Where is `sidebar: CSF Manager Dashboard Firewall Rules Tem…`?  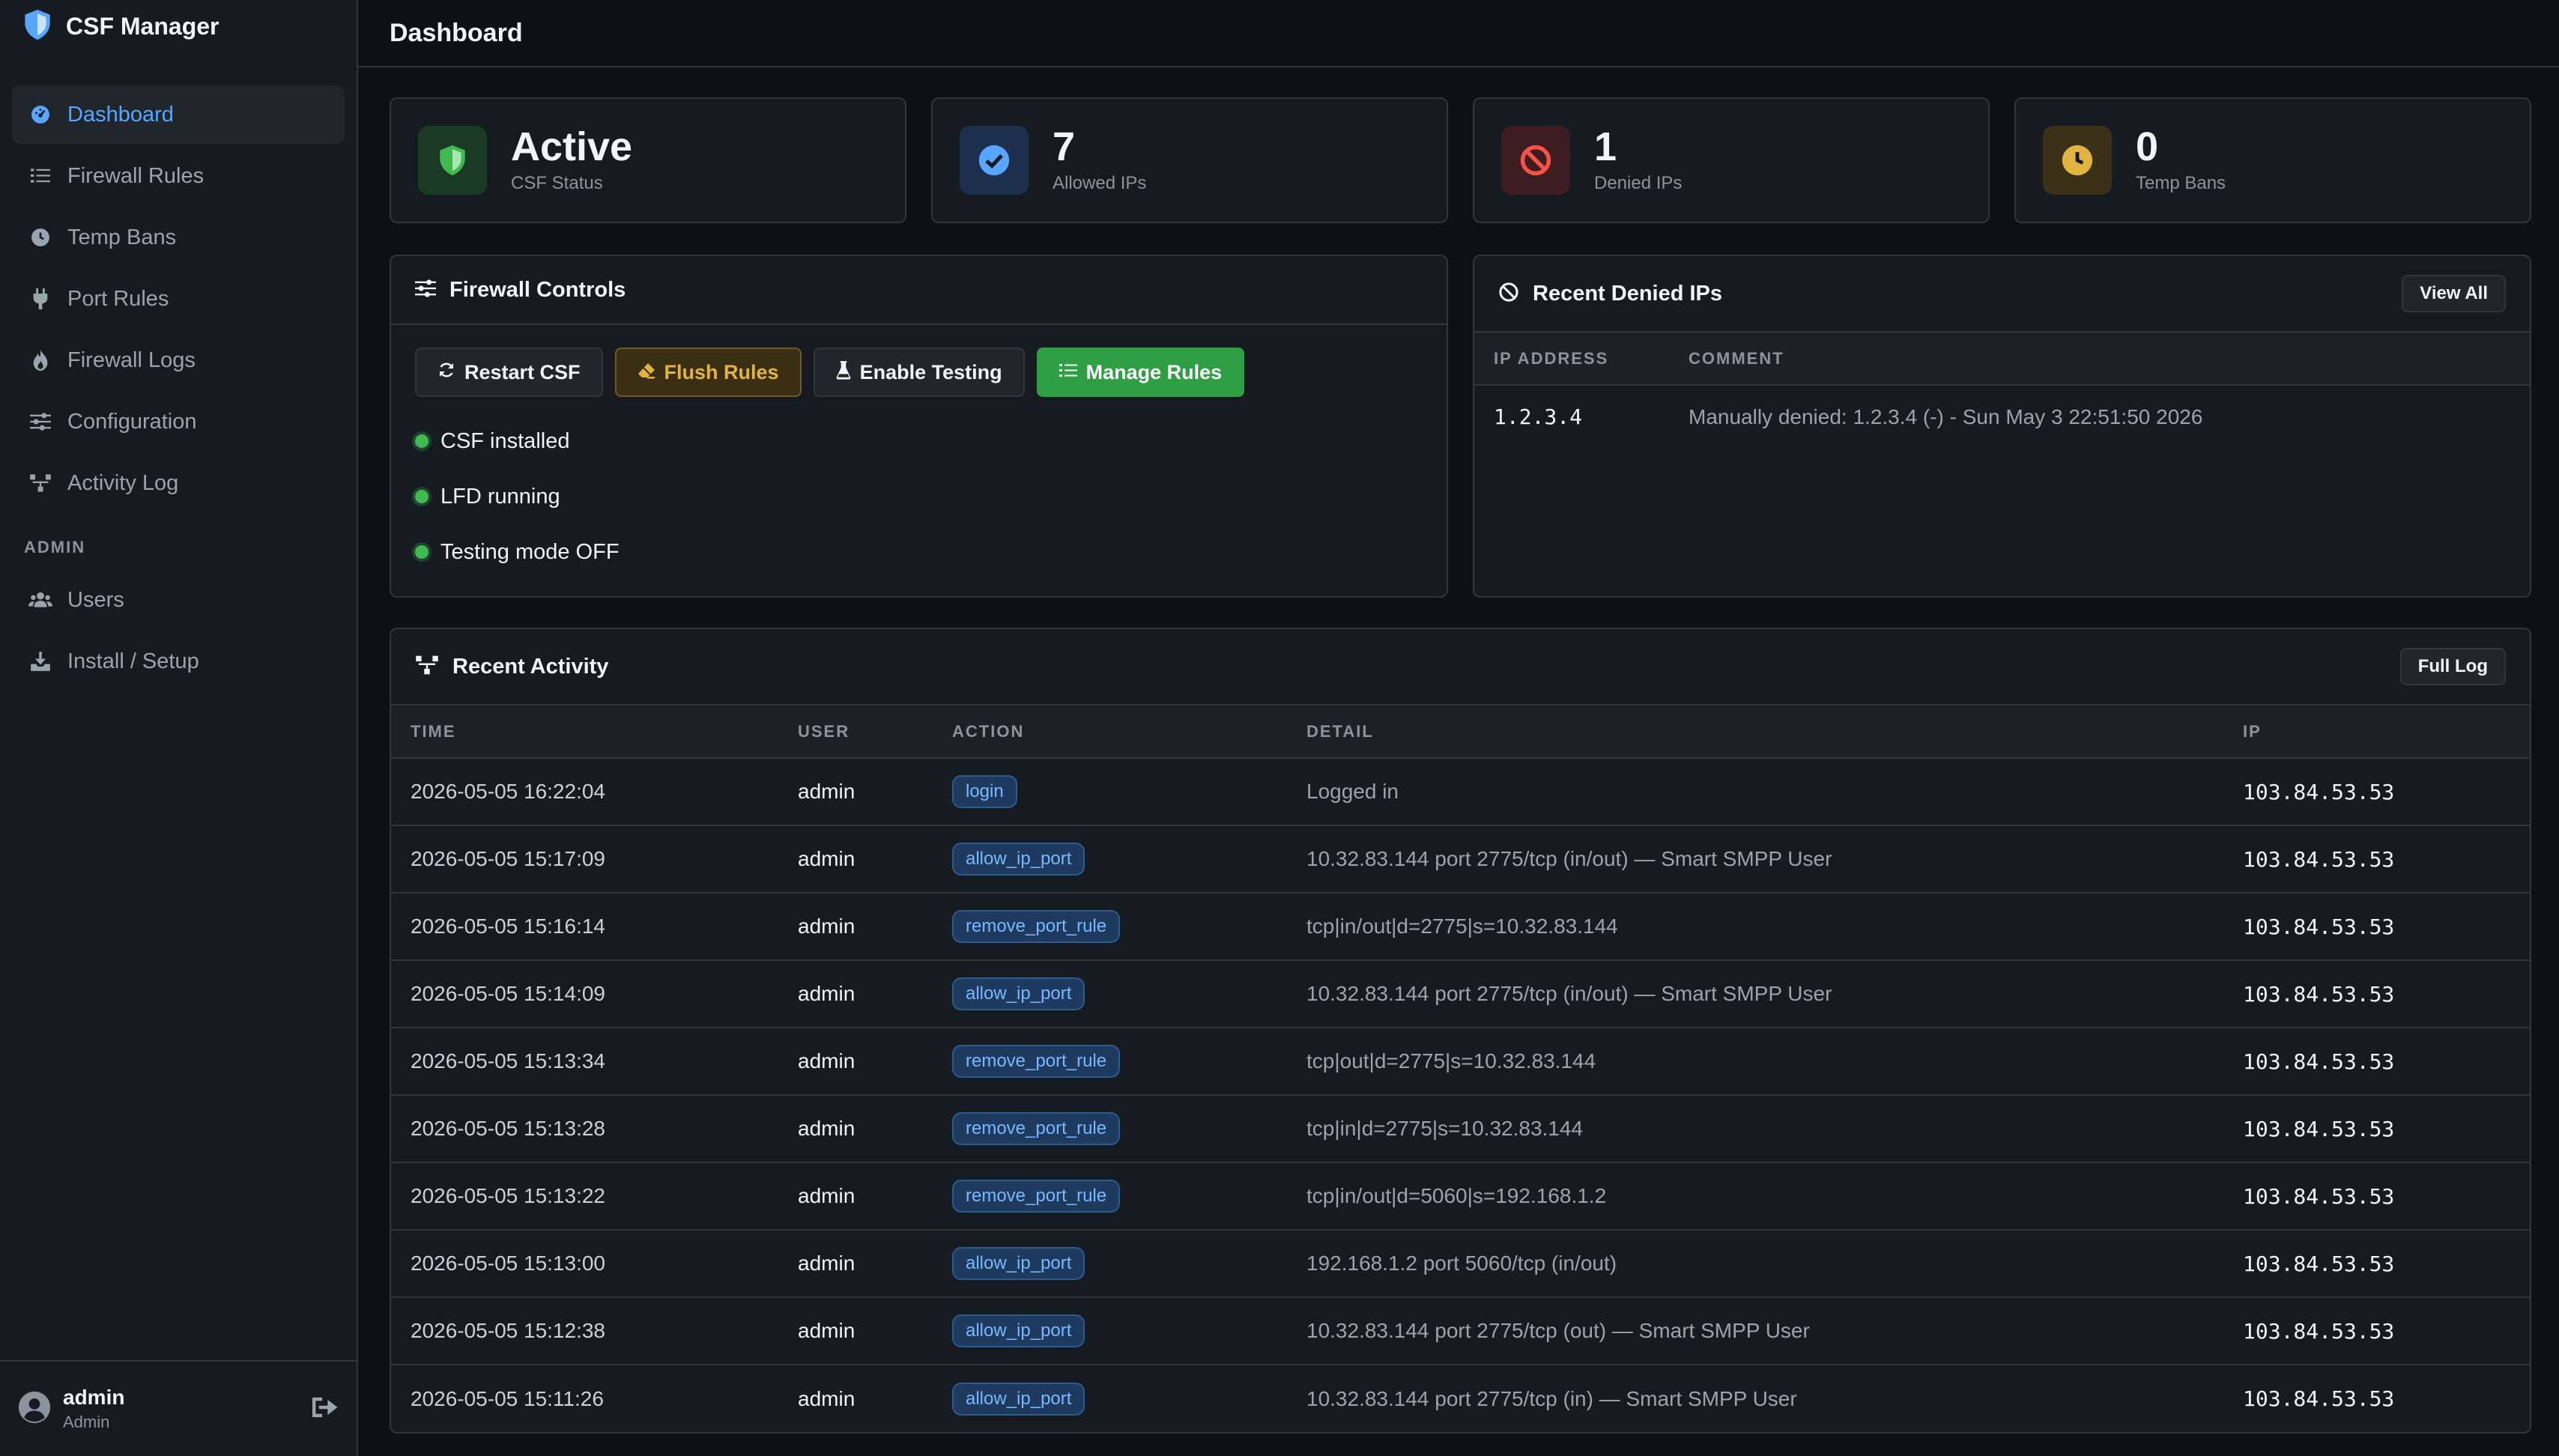
sidebar: CSF Manager Dashboard Firewall Rules Tem… is located at coordinates (179, 728).